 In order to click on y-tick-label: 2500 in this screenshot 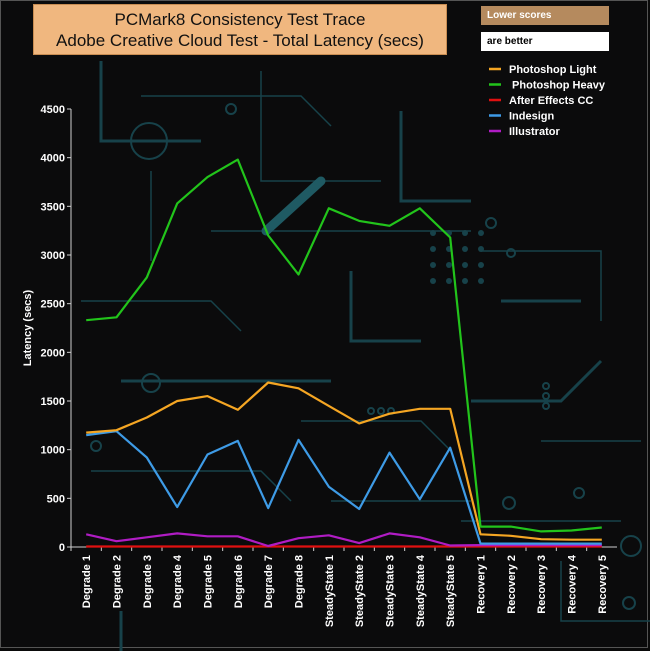, I will do `click(53, 305)`.